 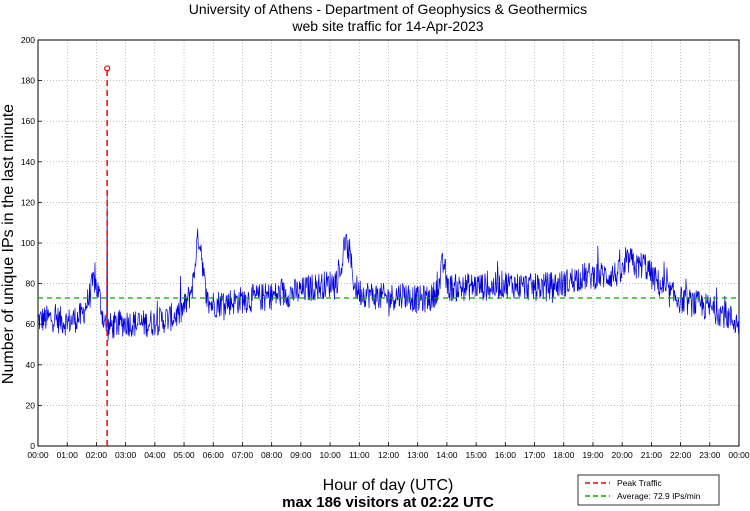 I want to click on x-axis-label: Hour of day (UTC), so click(x=388, y=485).